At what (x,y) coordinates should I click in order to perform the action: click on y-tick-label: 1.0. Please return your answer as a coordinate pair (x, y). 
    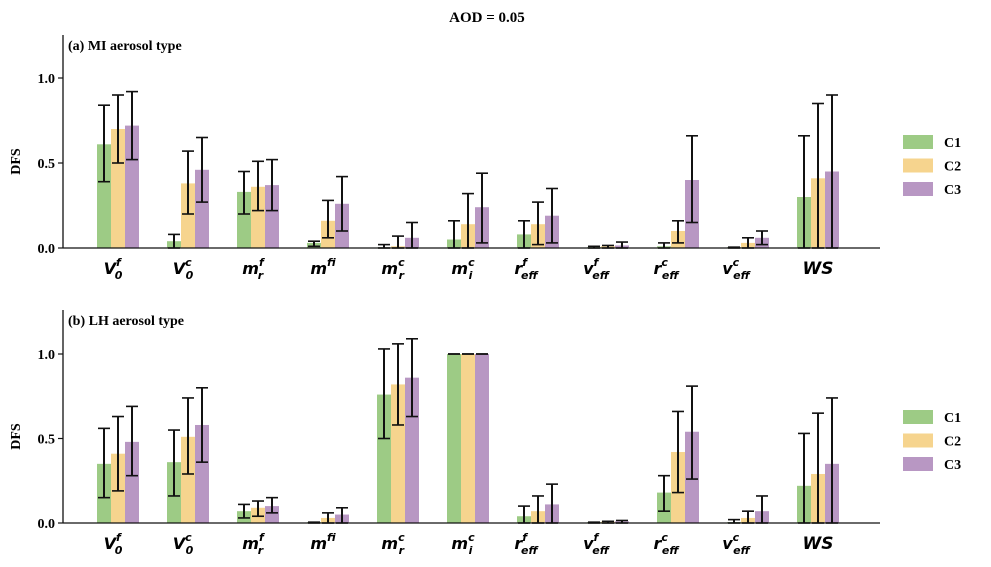
    Looking at the image, I should click on (47, 355).